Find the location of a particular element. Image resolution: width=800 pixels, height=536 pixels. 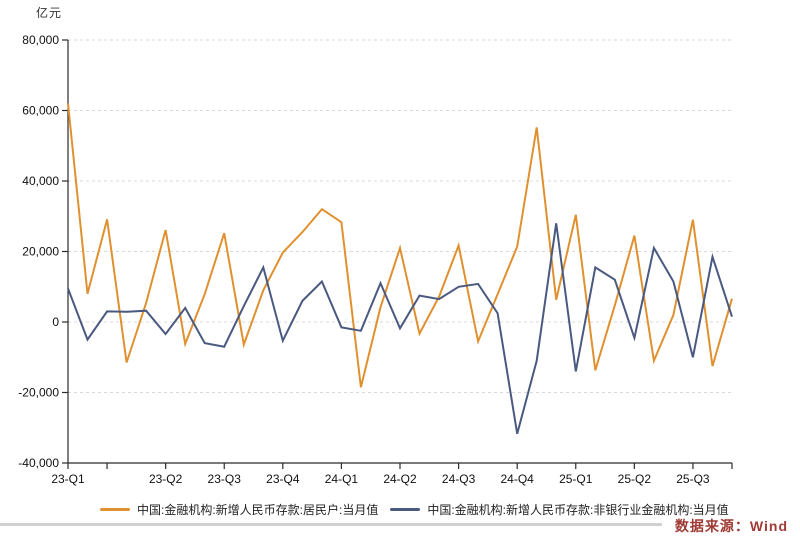

x-tick-label: 23-Q4 is located at coordinates (283, 479).